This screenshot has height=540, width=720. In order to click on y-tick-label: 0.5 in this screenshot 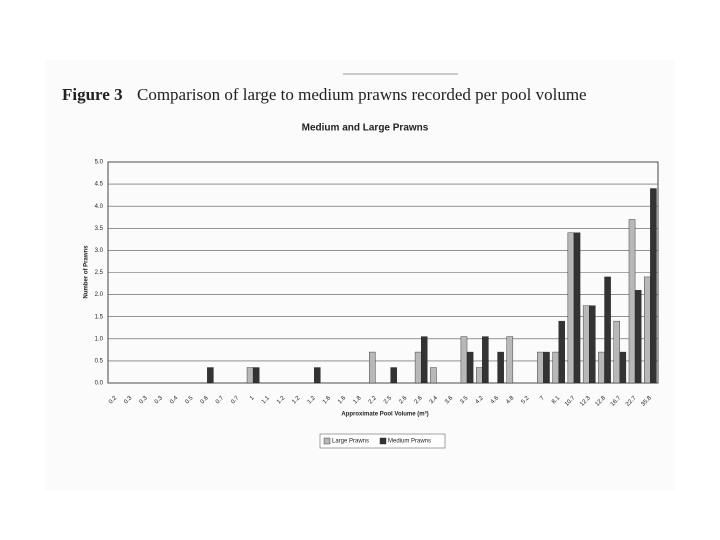, I will do `click(99, 361)`.